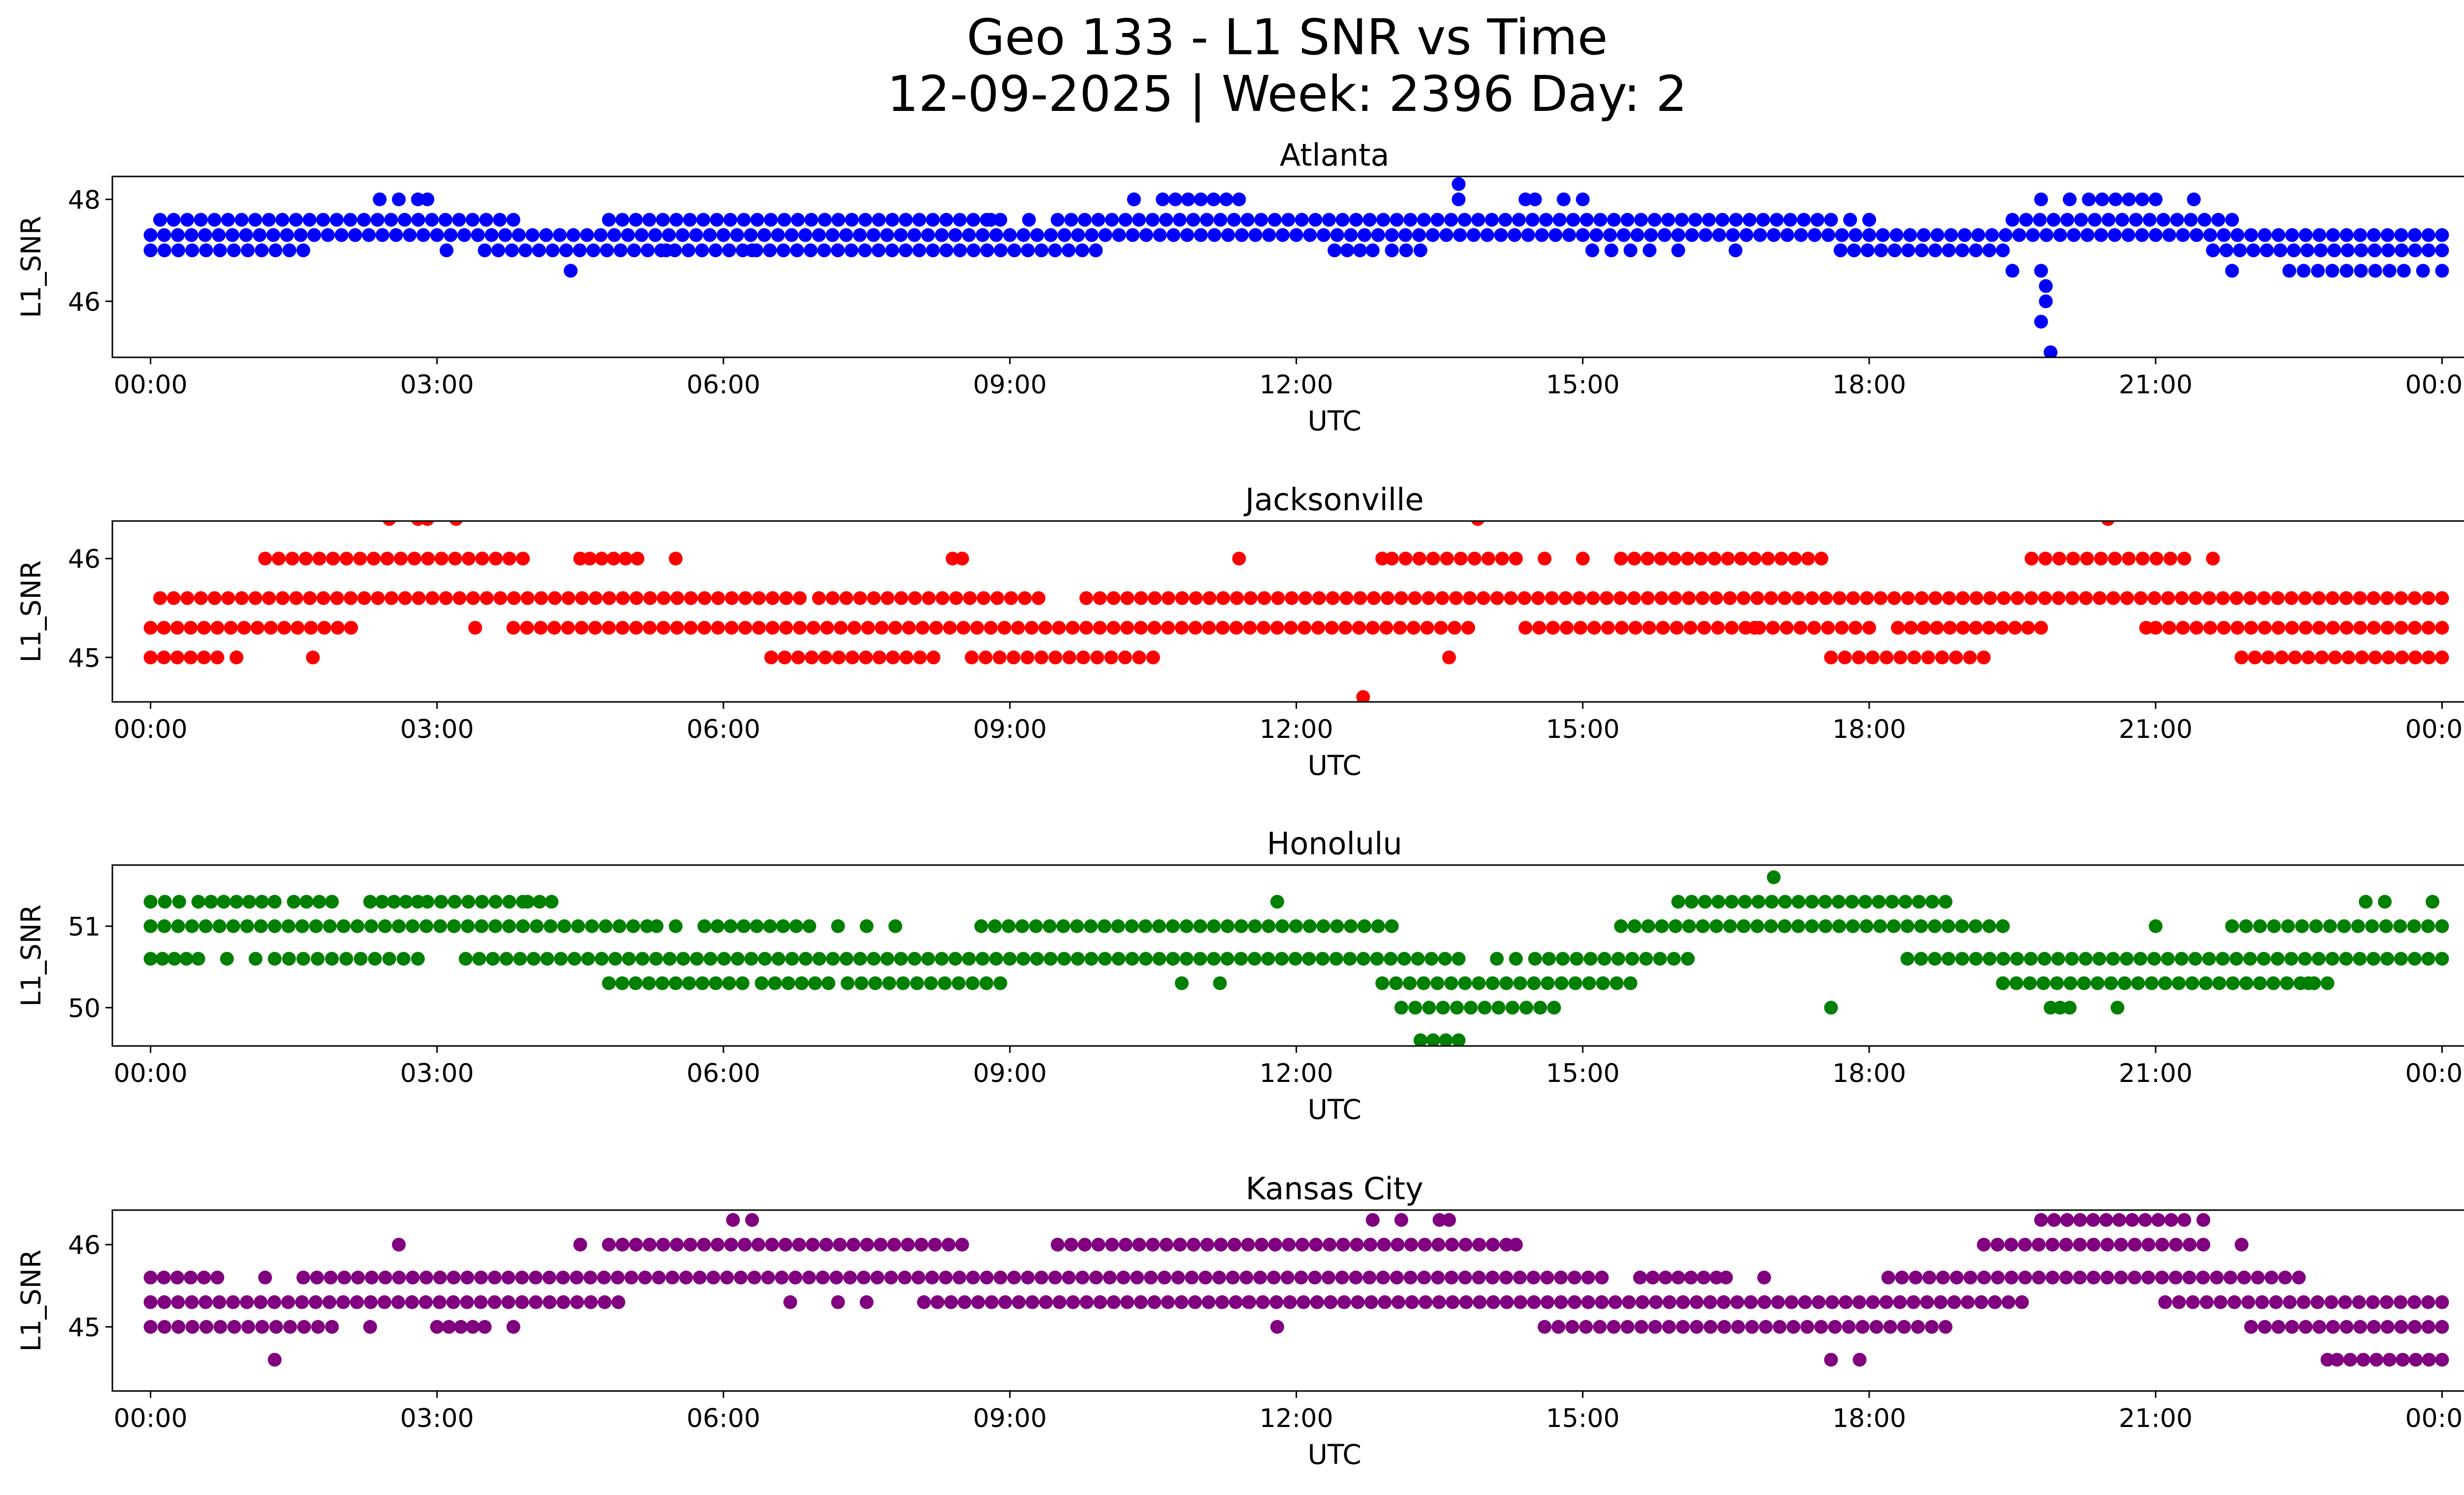 This screenshot has width=2464, height=1495. What do you see at coordinates (1334, 155) in the screenshot?
I see `panel-title: Atlanta` at bounding box center [1334, 155].